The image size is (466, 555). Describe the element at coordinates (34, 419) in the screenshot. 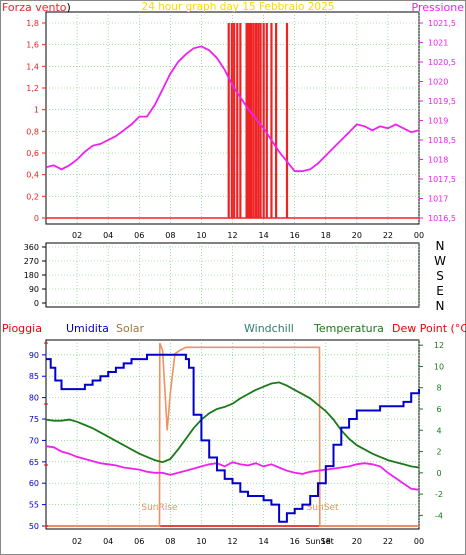

I see `humidity-tick-label: 75` at that location.